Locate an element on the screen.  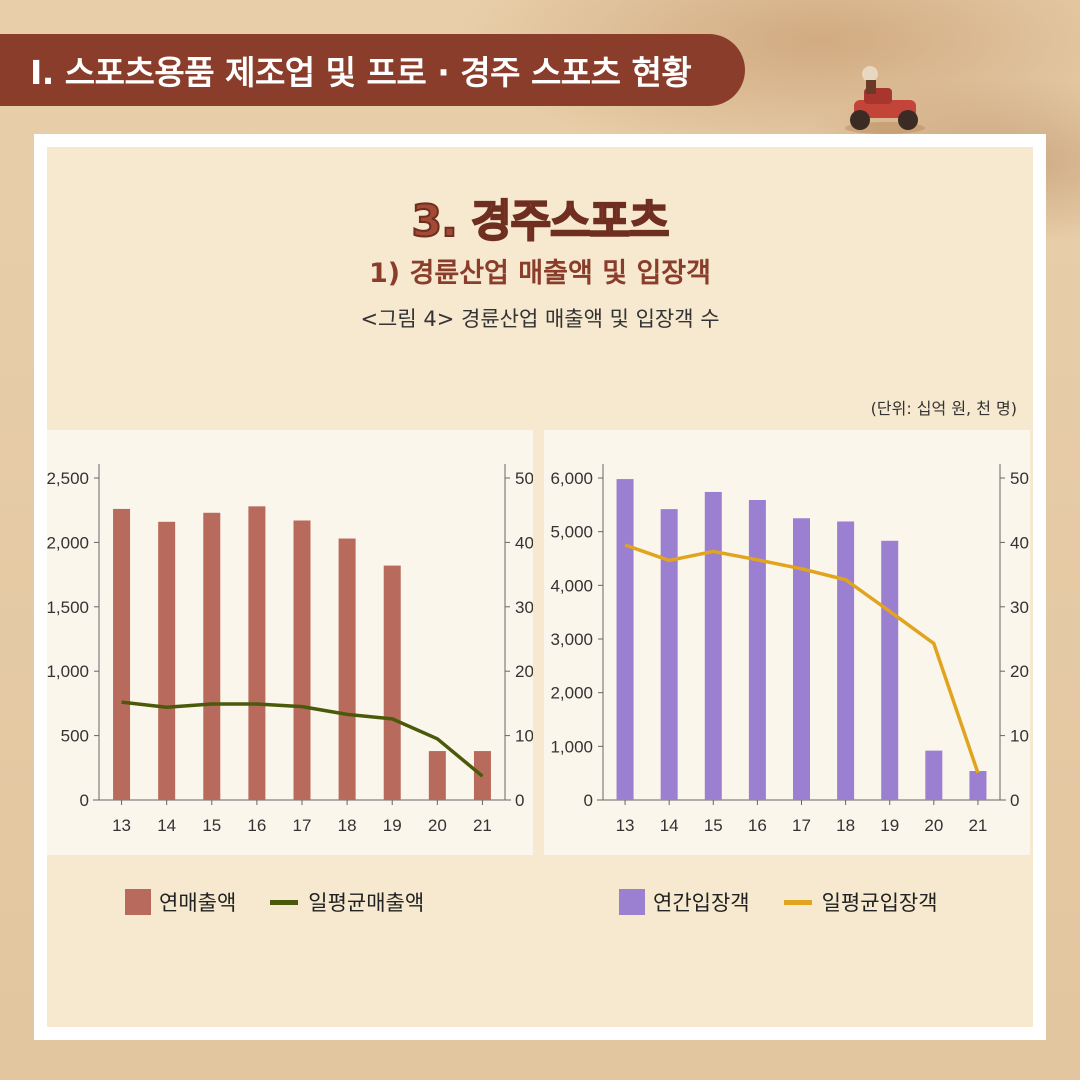
left-tick-label: 4,000 is located at coordinates (571, 585).